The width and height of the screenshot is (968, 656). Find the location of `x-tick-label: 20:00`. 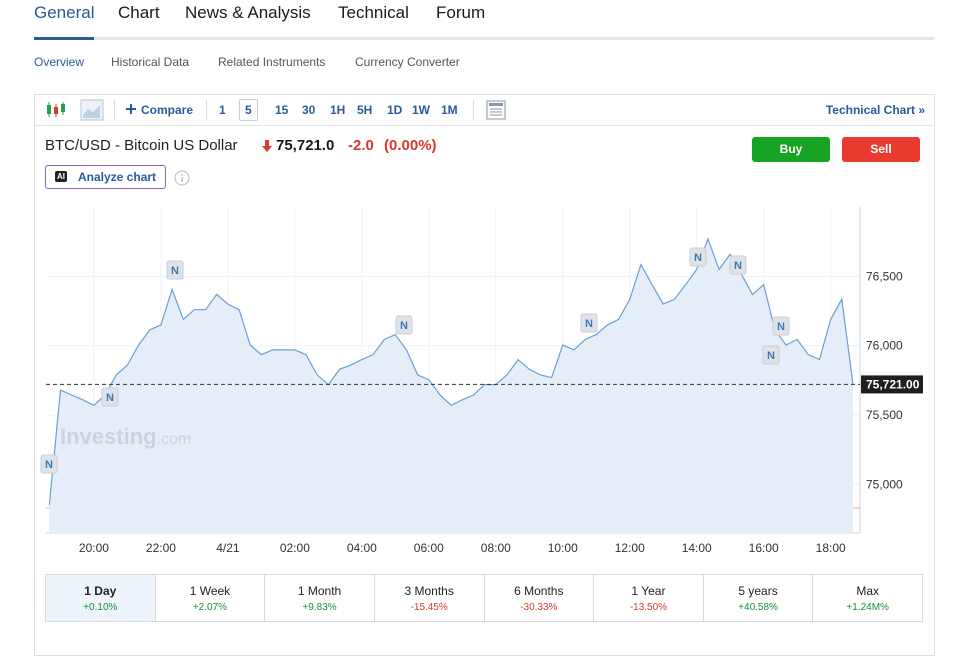

x-tick-label: 20:00 is located at coordinates (94, 548).